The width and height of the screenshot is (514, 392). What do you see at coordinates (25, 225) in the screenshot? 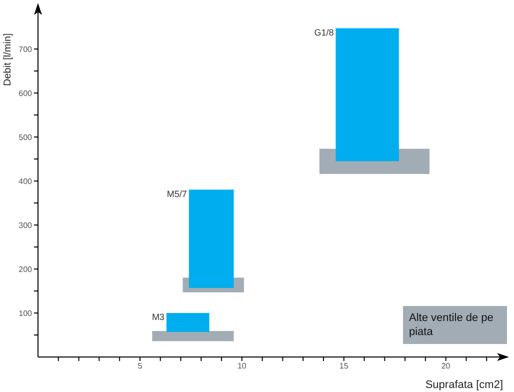
I see `y-tick-label: 300` at bounding box center [25, 225].